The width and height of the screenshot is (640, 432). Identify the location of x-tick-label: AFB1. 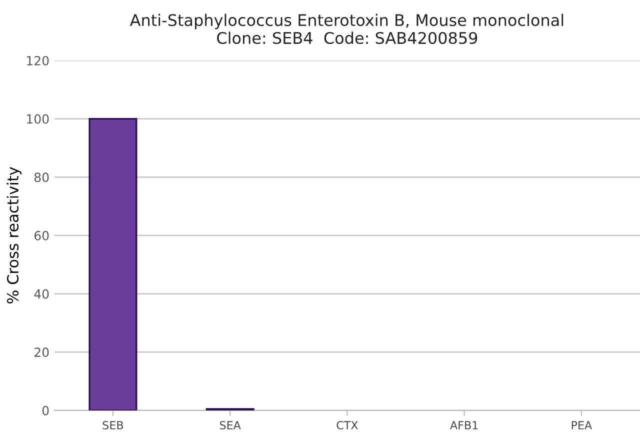
(464, 425).